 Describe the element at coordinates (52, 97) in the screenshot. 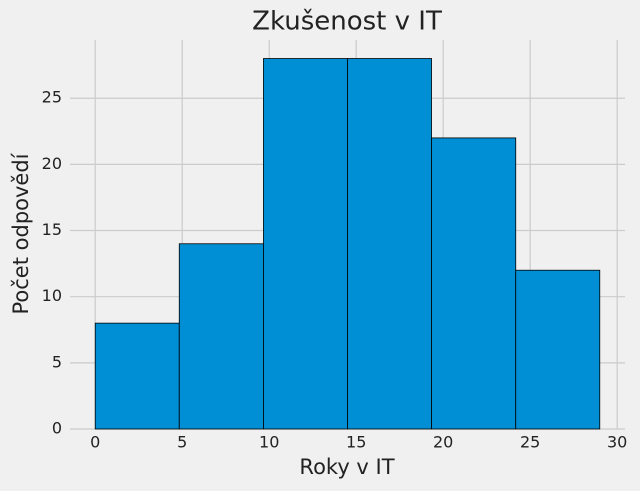

I see `y-tick-label: 25` at that location.